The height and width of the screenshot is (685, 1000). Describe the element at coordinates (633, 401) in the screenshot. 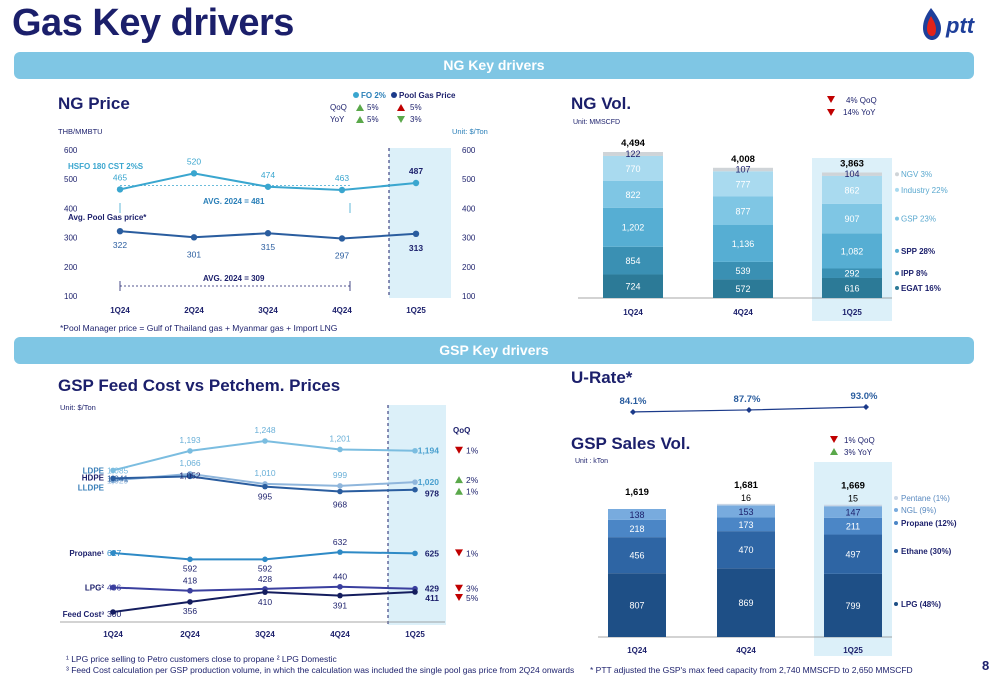

I see `u-rate-value: 84.1%` at that location.